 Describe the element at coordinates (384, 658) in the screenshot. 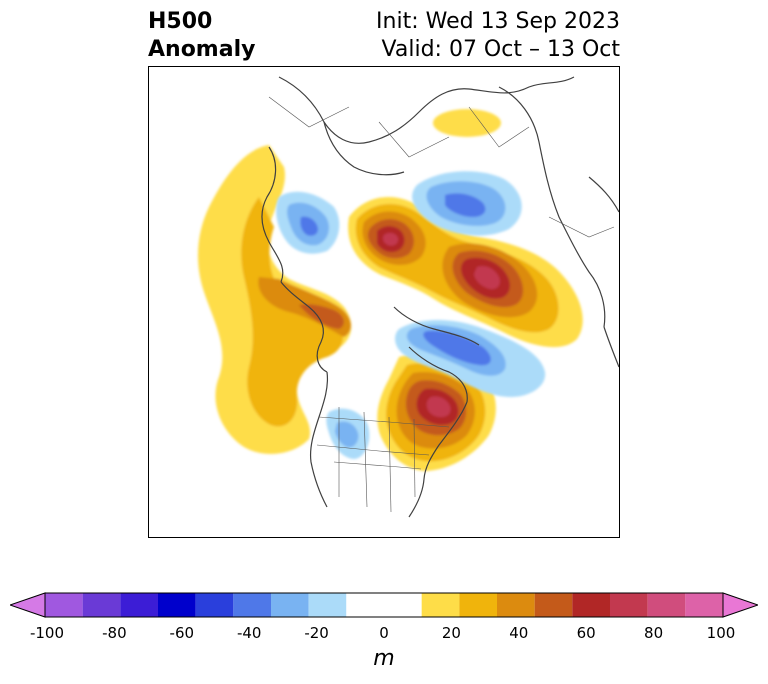

I see `colorbar-unit-label: m` at that location.